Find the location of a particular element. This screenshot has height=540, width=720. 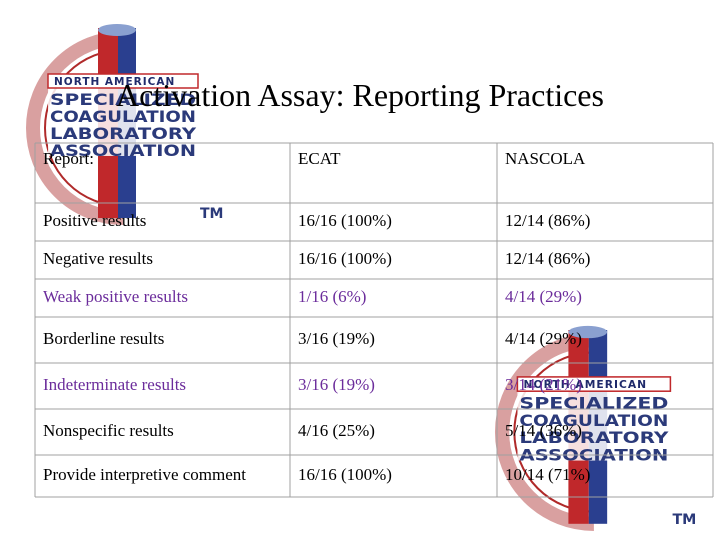

table-cell: Provide interpretive comment is located at coordinates (144, 474).